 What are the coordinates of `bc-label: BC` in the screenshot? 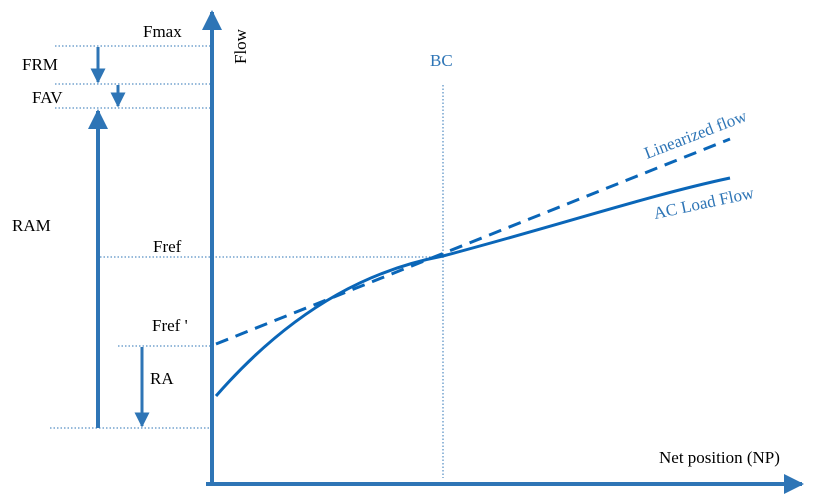 It's located at (441, 60).